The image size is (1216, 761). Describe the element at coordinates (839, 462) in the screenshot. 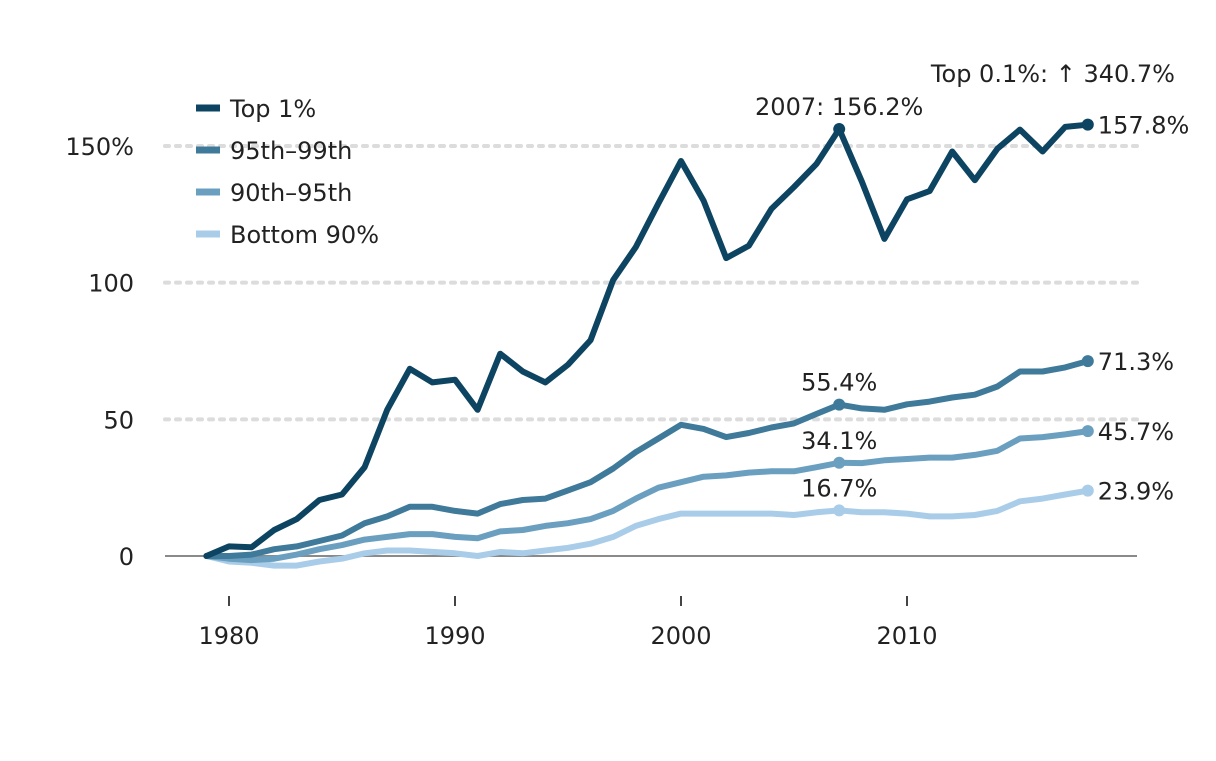

I see `point-marker-90th-95th-2007` at that location.